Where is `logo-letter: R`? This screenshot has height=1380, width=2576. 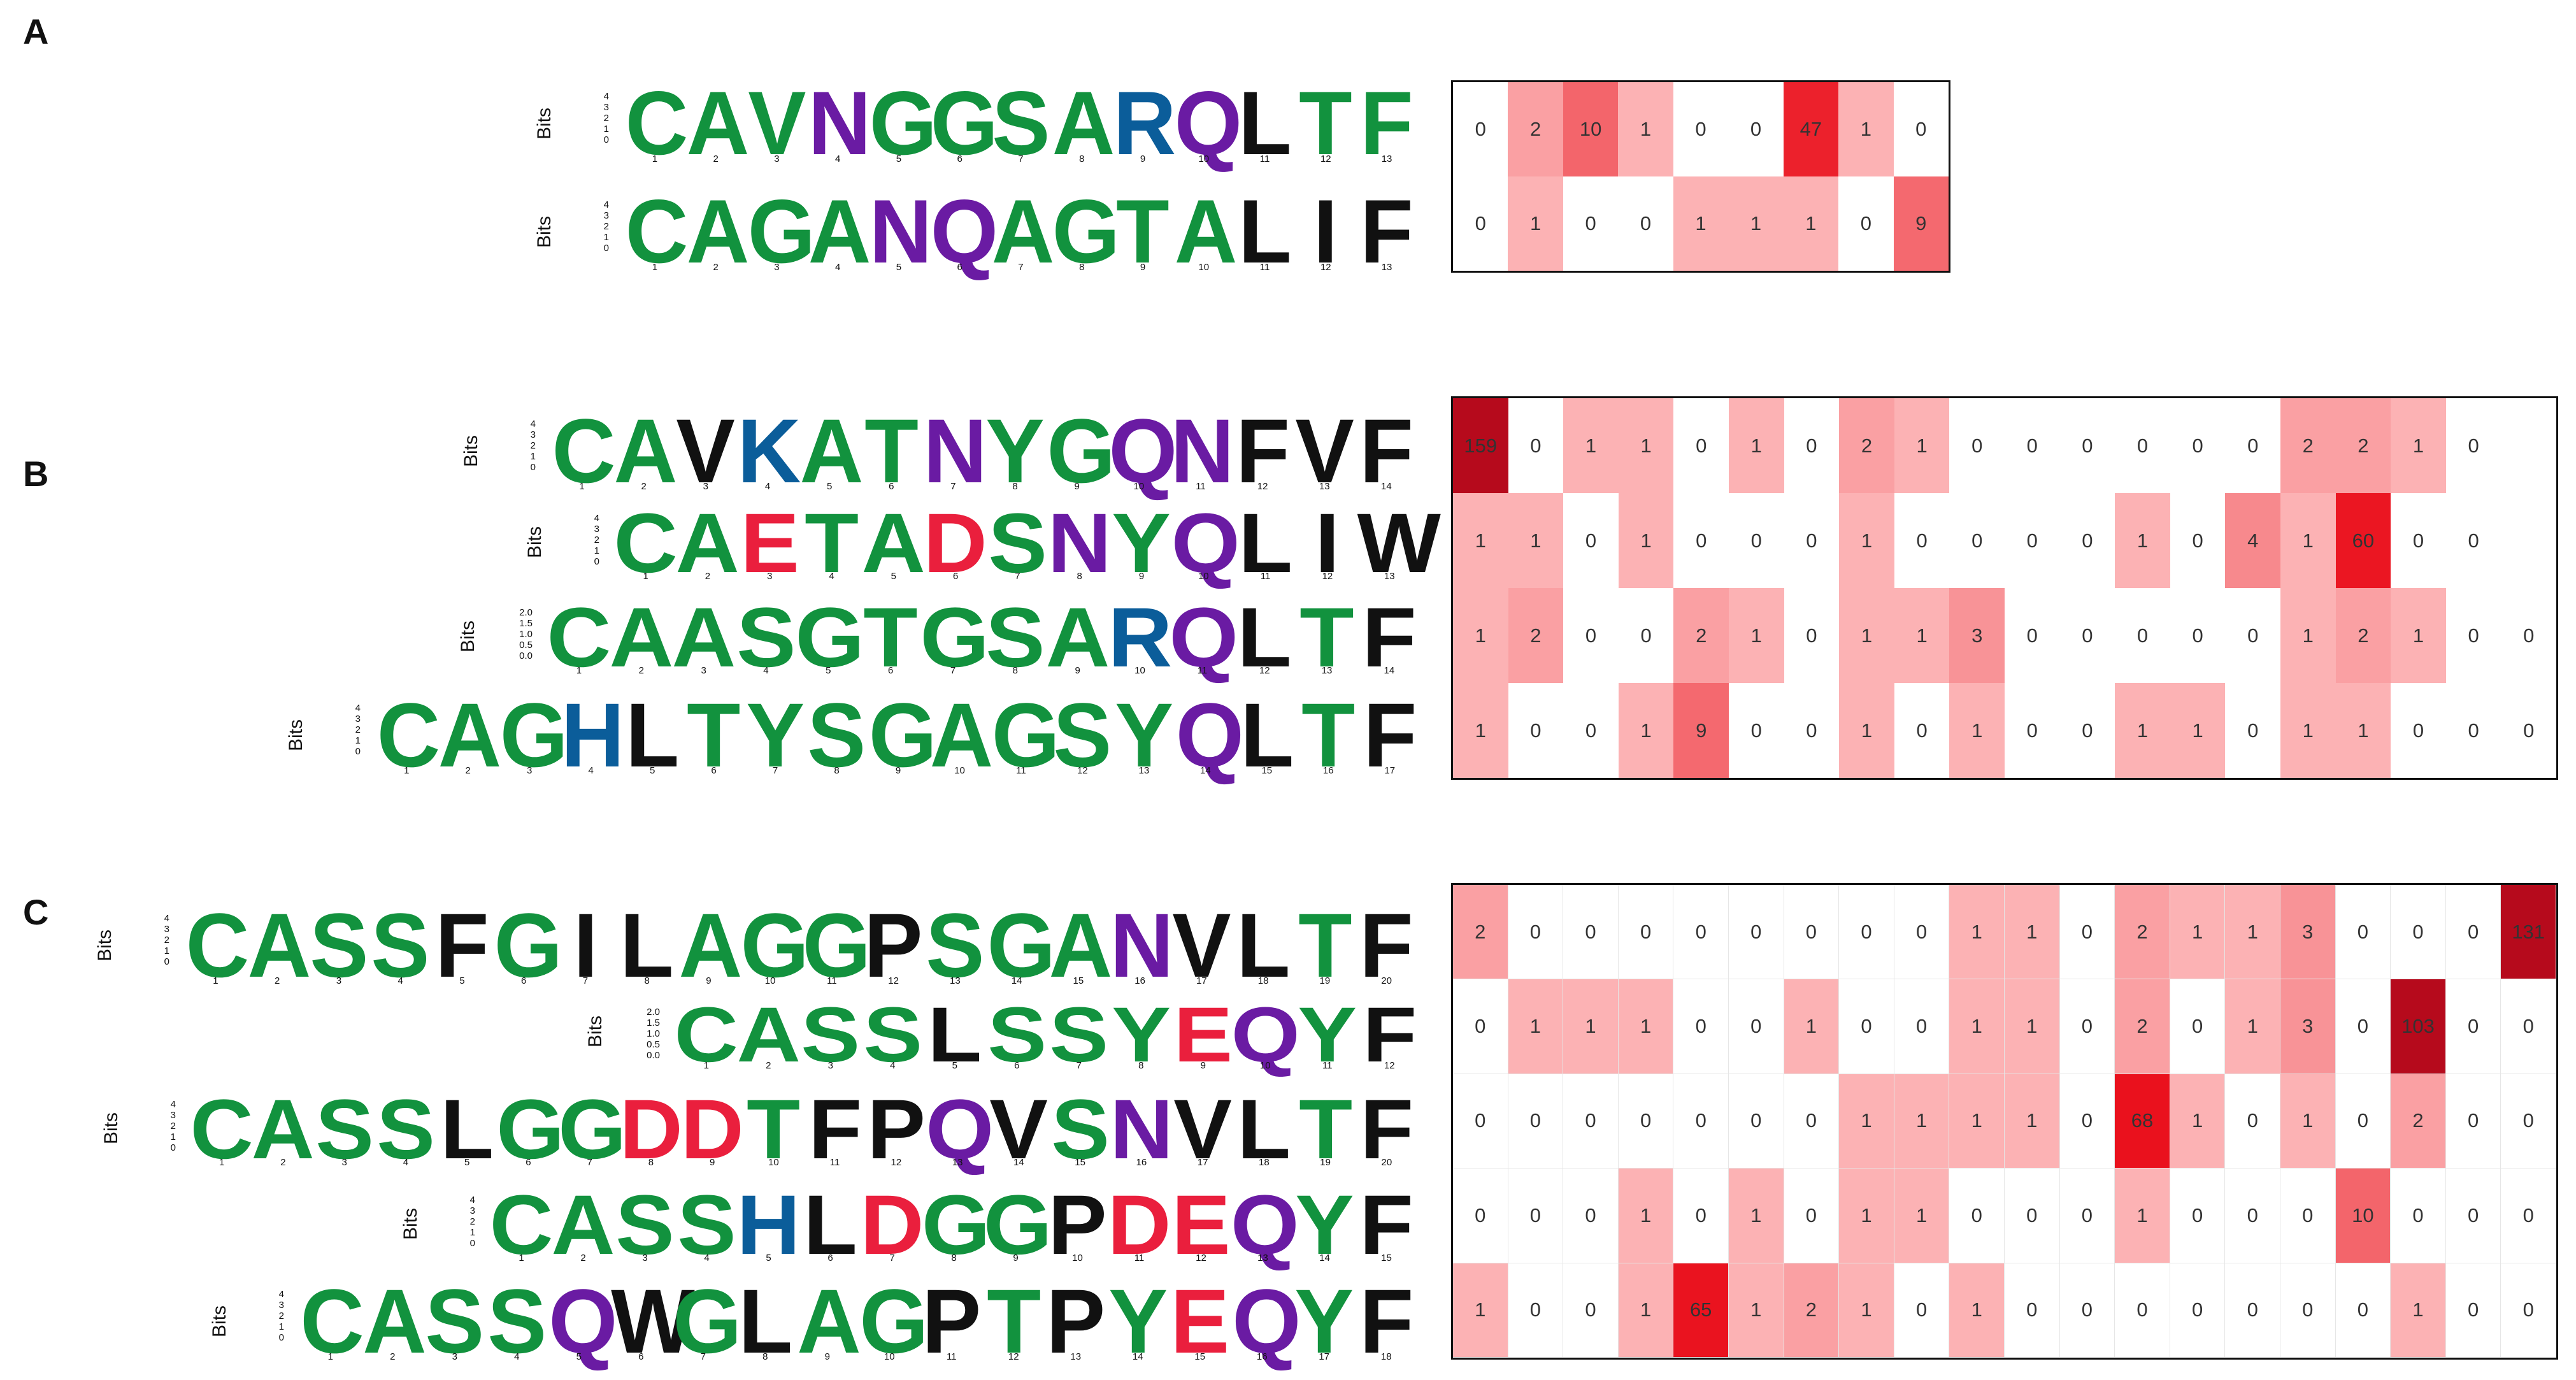 logo-letter: R is located at coordinates (1145, 123).